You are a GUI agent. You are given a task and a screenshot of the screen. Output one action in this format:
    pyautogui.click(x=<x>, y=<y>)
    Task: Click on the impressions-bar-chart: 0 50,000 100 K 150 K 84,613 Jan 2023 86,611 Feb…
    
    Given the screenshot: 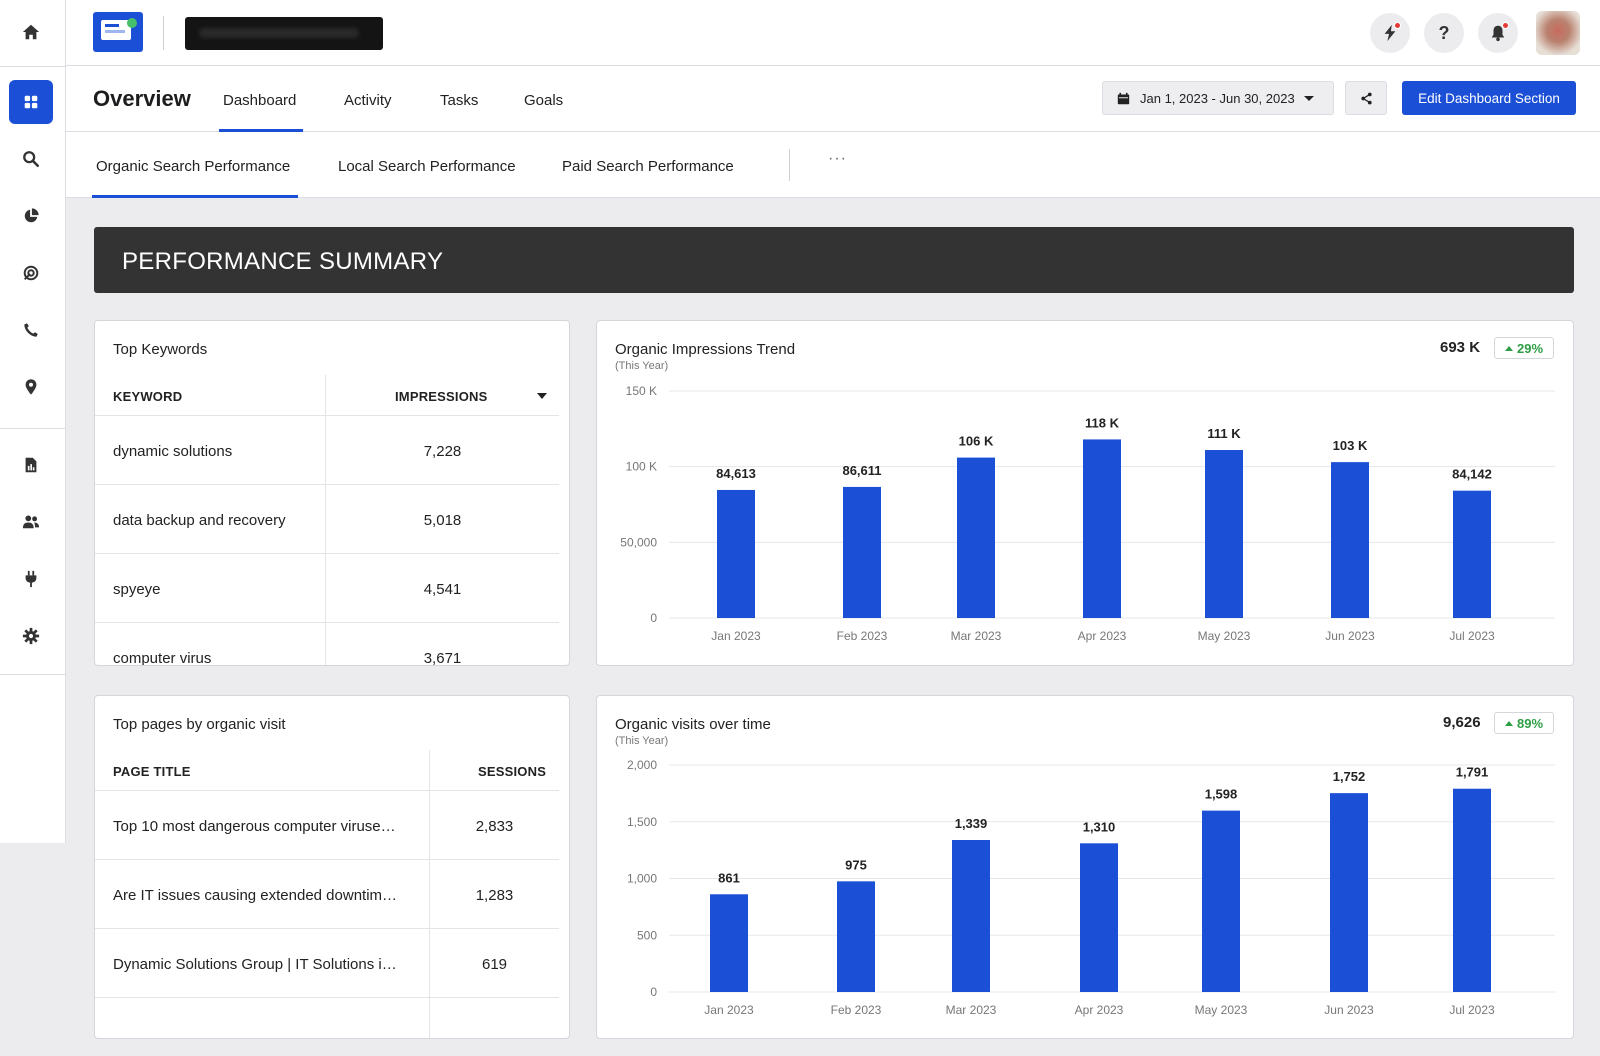 What is the action you would take?
    pyautogui.click(x=1087, y=513)
    